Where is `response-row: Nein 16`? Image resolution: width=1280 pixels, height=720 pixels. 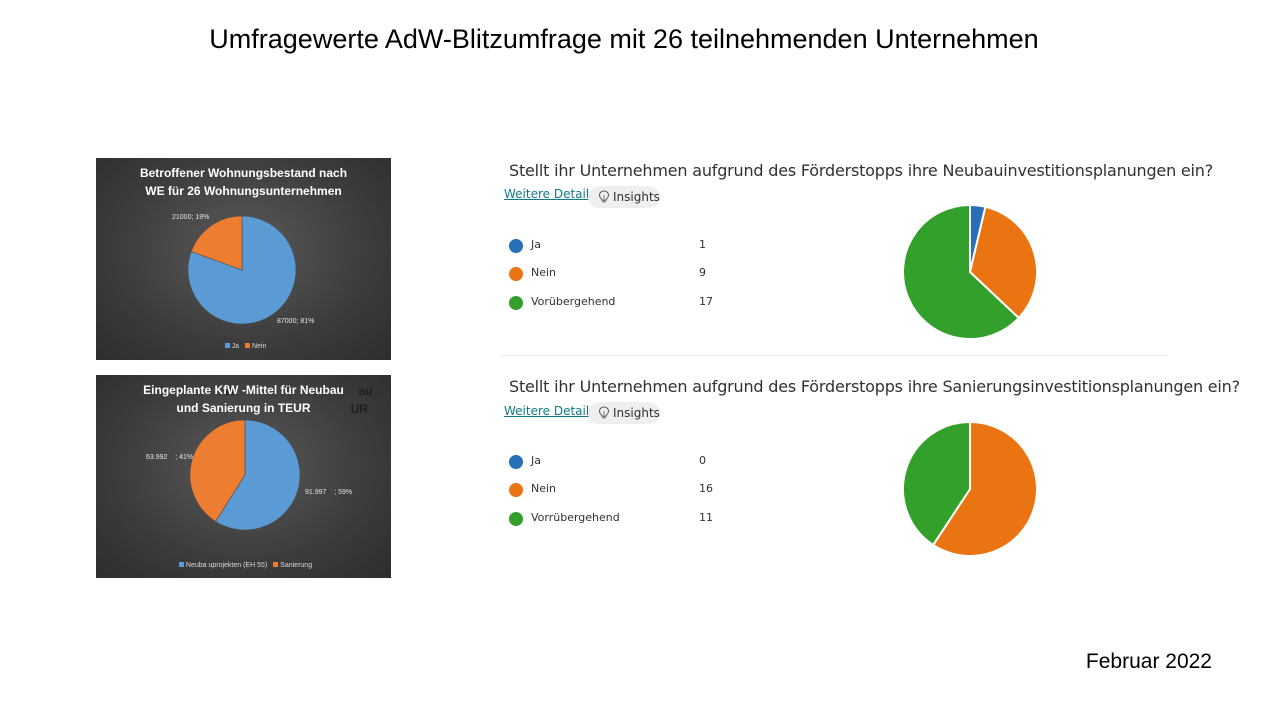
response-row: Nein 16 is located at coordinates (659, 490).